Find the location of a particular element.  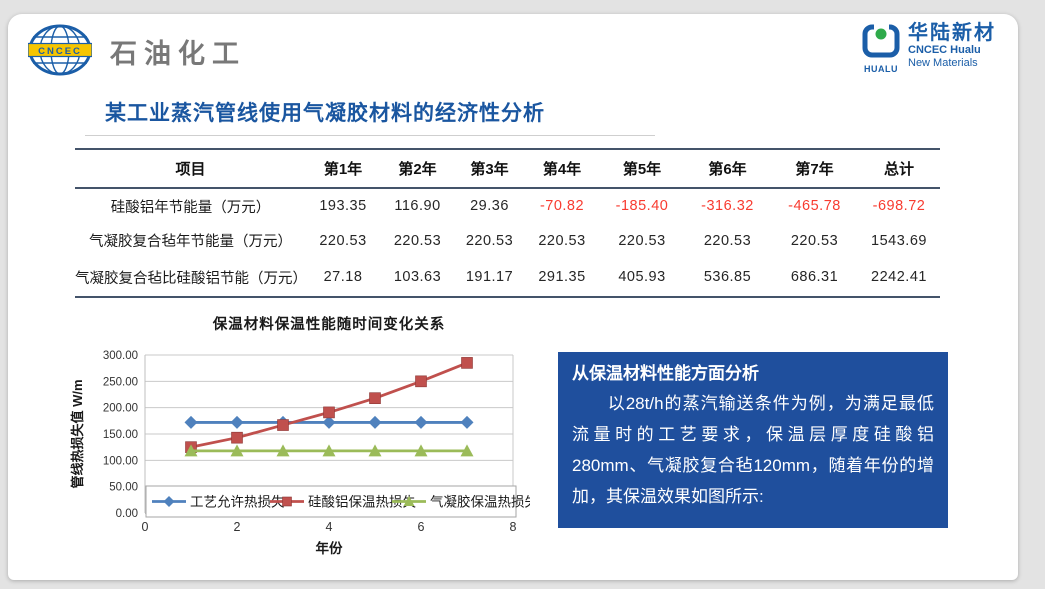

cell-value: 2242.41 is located at coordinates (899, 277).